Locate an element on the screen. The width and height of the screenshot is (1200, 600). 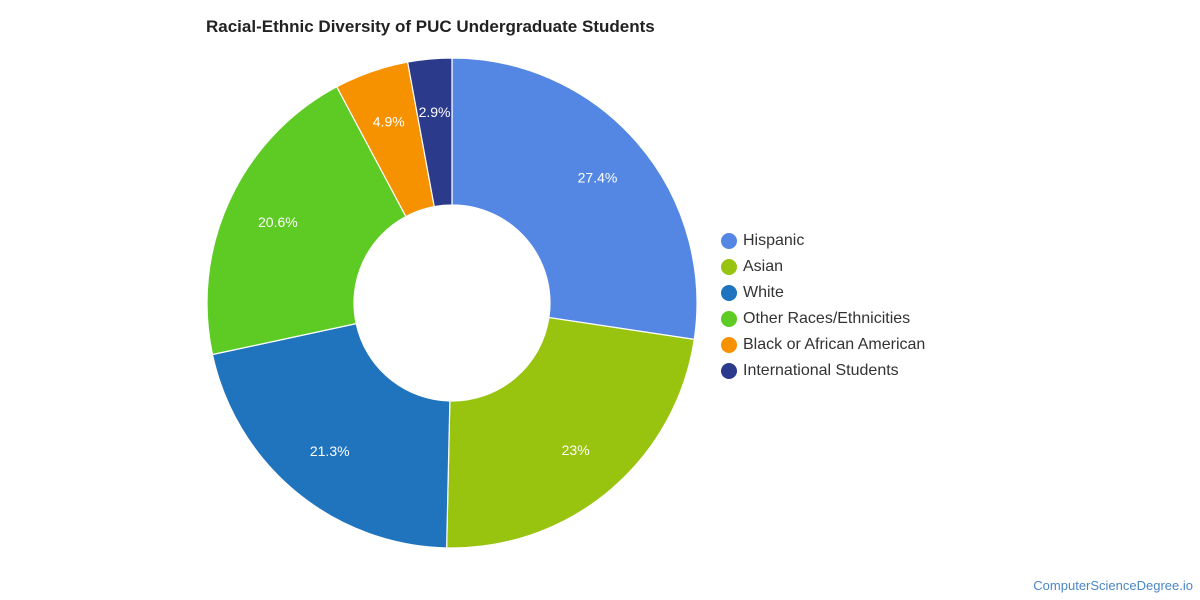
slice-other-races-ethnicities is located at coordinates (306, 220).